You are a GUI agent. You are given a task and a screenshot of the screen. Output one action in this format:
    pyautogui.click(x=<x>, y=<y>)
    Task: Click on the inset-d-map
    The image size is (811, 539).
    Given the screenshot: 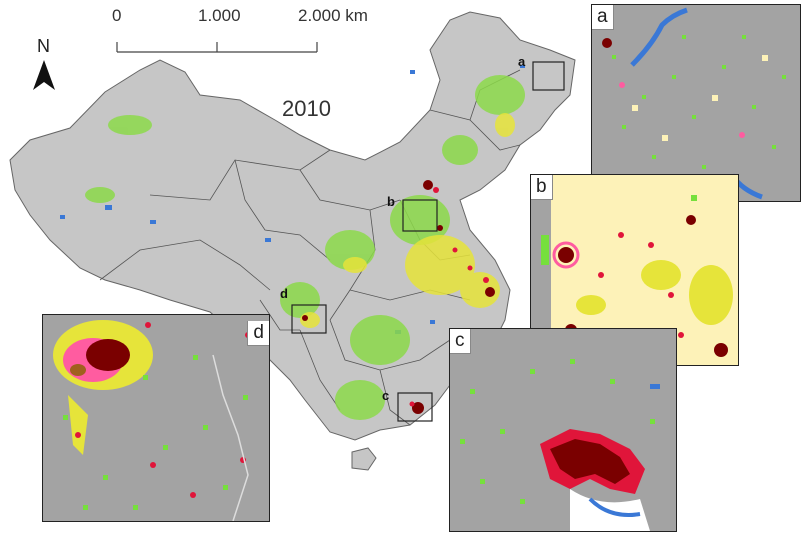 What is the action you would take?
    pyautogui.click(x=156, y=418)
    